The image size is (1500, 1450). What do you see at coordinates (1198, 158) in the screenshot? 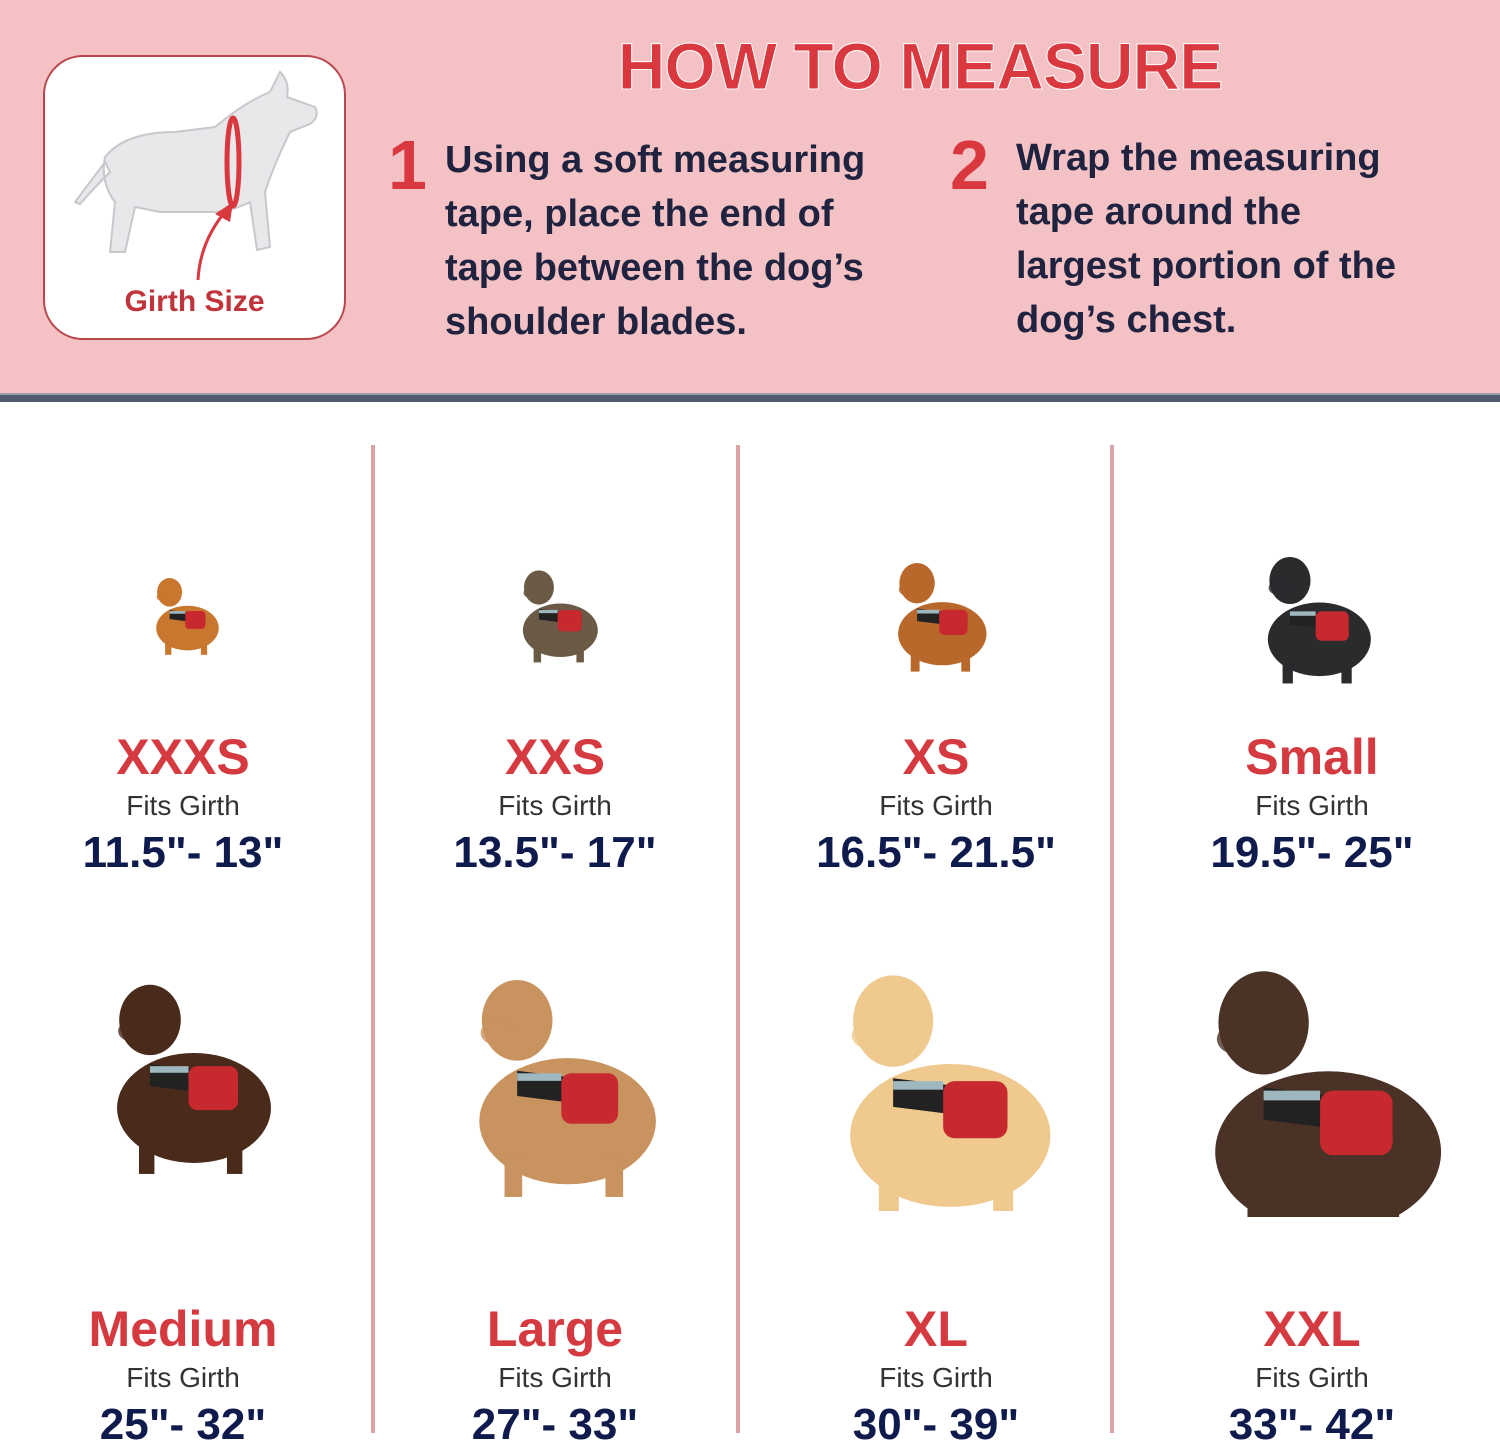
I see `step-line: Wrap the measuring` at bounding box center [1198, 158].